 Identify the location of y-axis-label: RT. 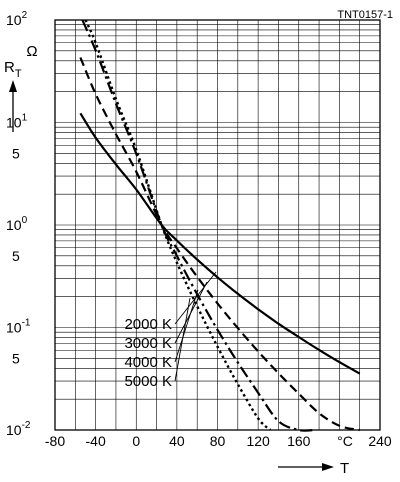
(13, 69).